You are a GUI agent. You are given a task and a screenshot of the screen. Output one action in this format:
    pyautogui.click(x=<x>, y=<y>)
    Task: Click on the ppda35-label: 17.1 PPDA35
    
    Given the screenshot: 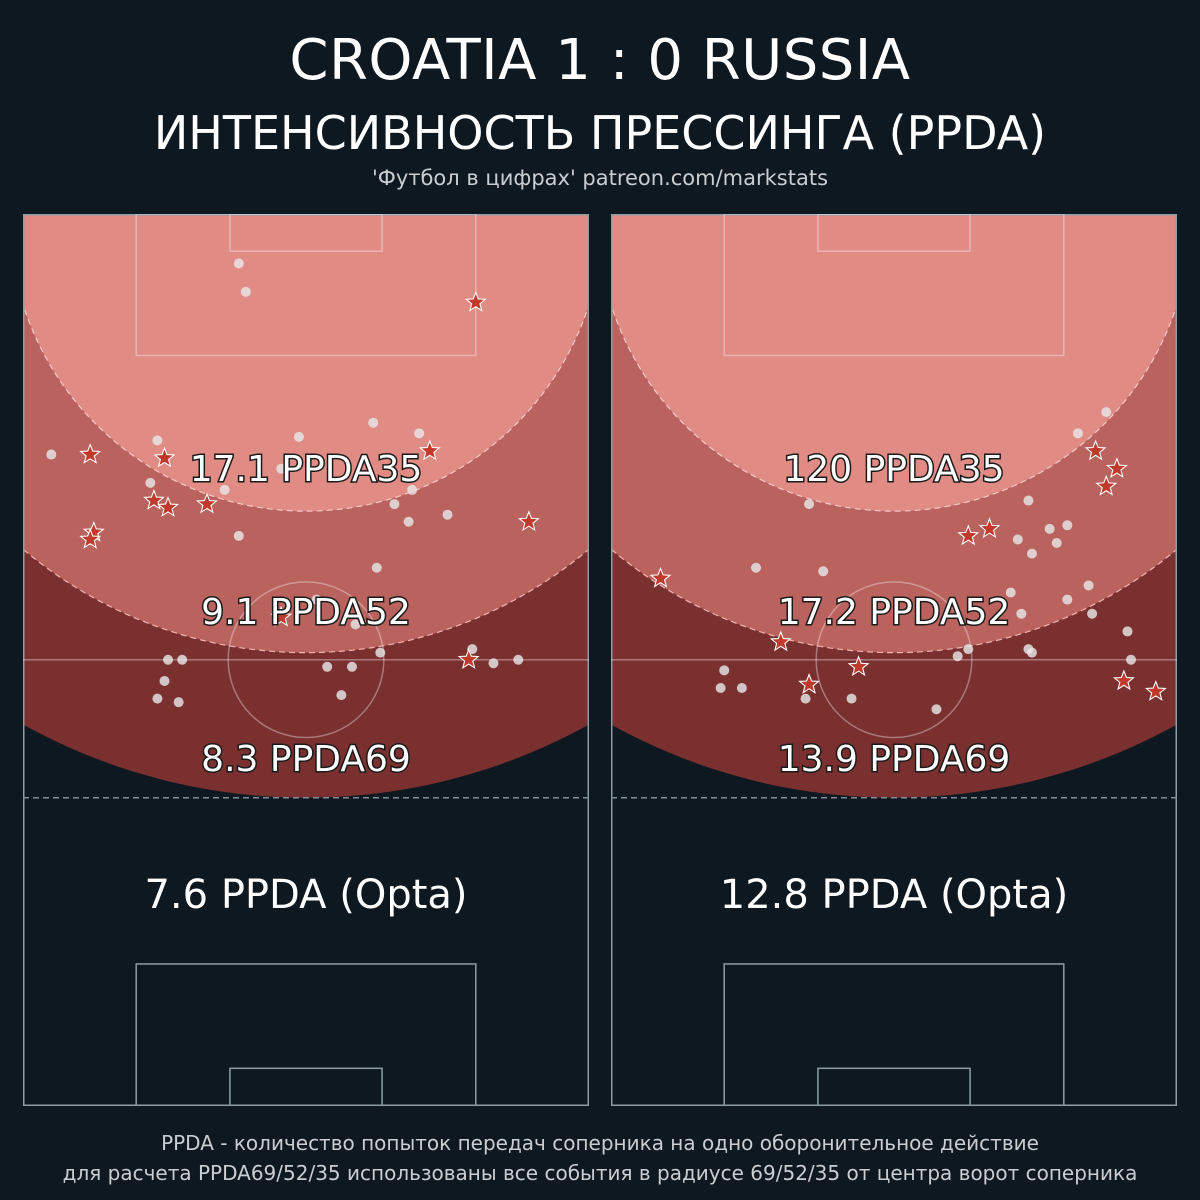 What is the action you would take?
    pyautogui.click(x=306, y=469)
    